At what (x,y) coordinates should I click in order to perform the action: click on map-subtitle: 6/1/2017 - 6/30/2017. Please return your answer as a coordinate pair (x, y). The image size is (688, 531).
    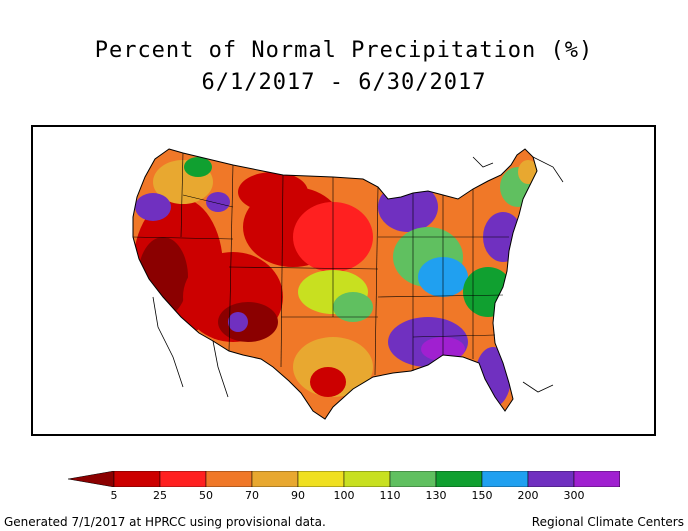
    Looking at the image, I should click on (344, 82).